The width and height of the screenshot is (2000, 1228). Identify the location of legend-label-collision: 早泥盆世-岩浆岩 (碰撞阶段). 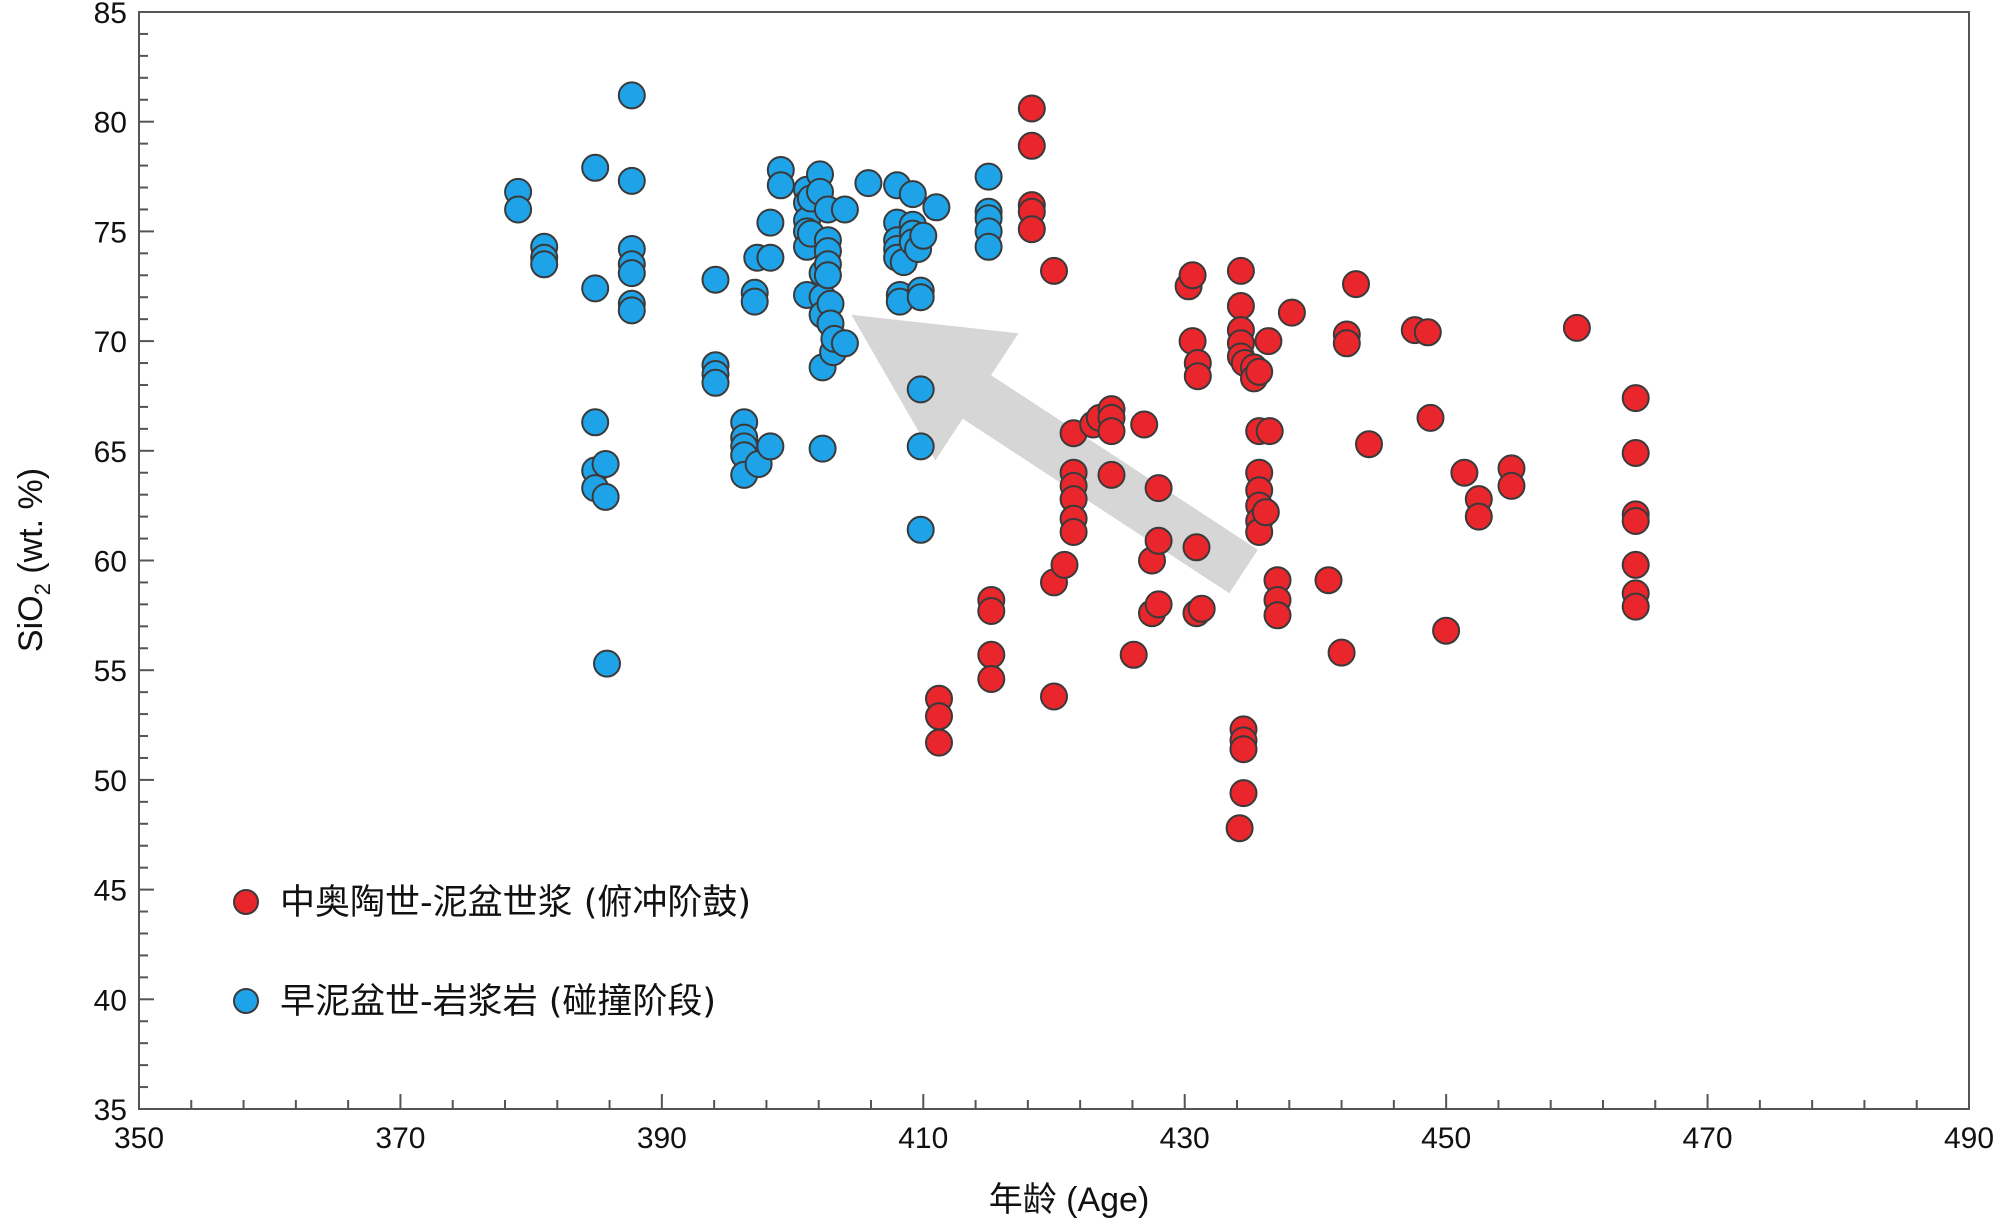
(498, 1002).